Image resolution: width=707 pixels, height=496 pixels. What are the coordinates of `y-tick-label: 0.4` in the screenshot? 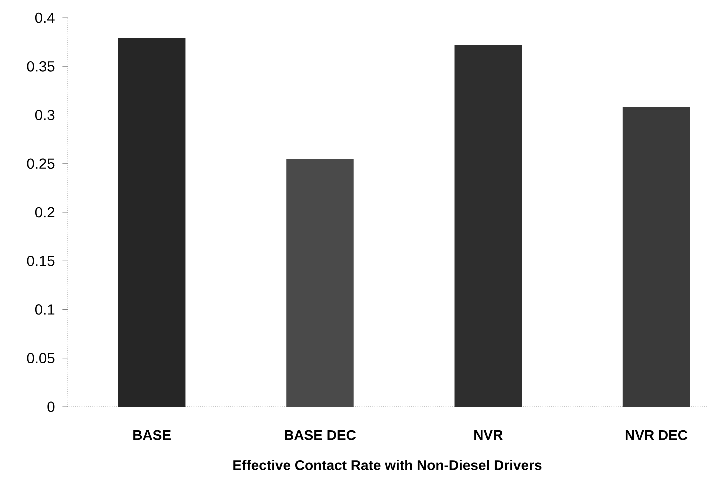 It's located at (45, 18).